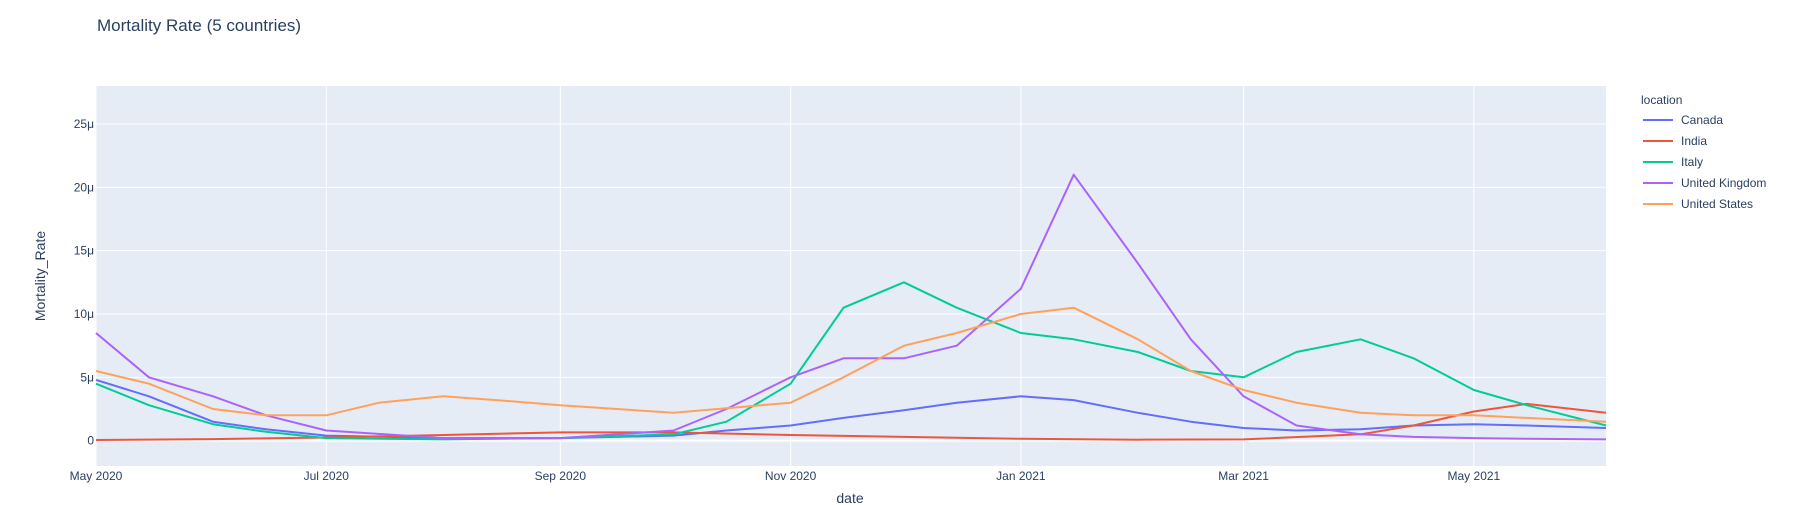  Describe the element at coordinates (1694, 141) in the screenshot. I see `legend-item-label: India` at that location.